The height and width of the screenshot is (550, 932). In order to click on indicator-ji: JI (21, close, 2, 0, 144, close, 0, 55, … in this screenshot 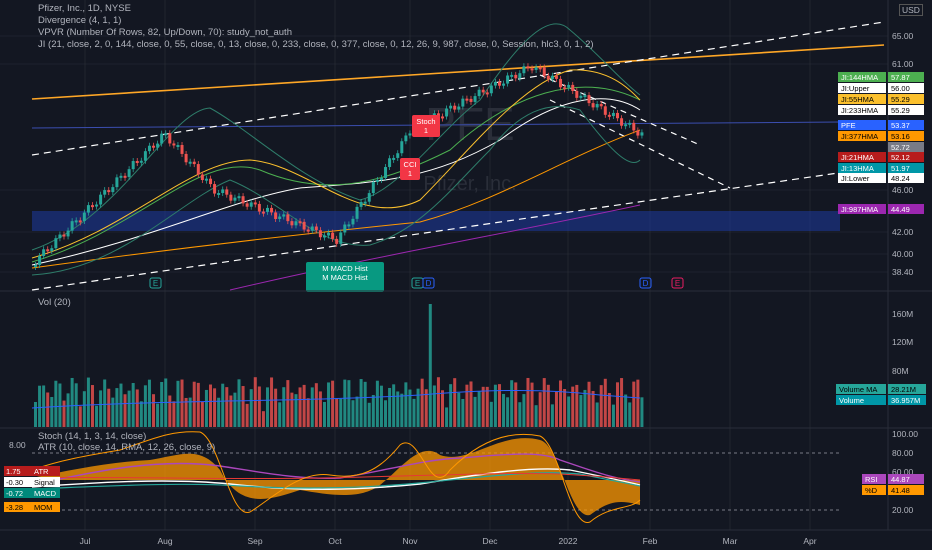, I will do `click(316, 44)`.